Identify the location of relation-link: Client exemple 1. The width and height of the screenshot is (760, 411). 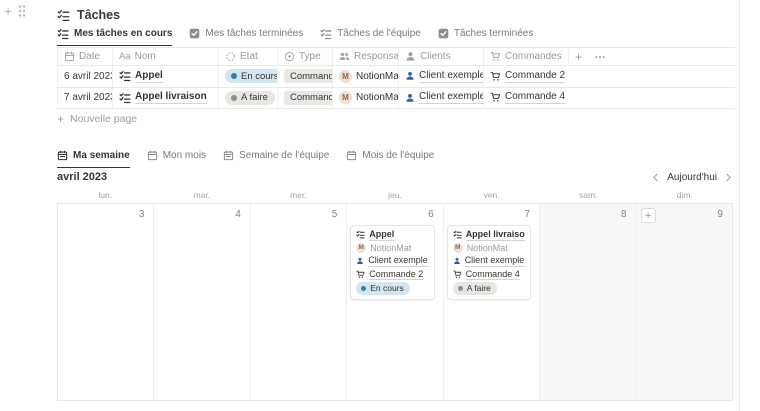
(451, 76).